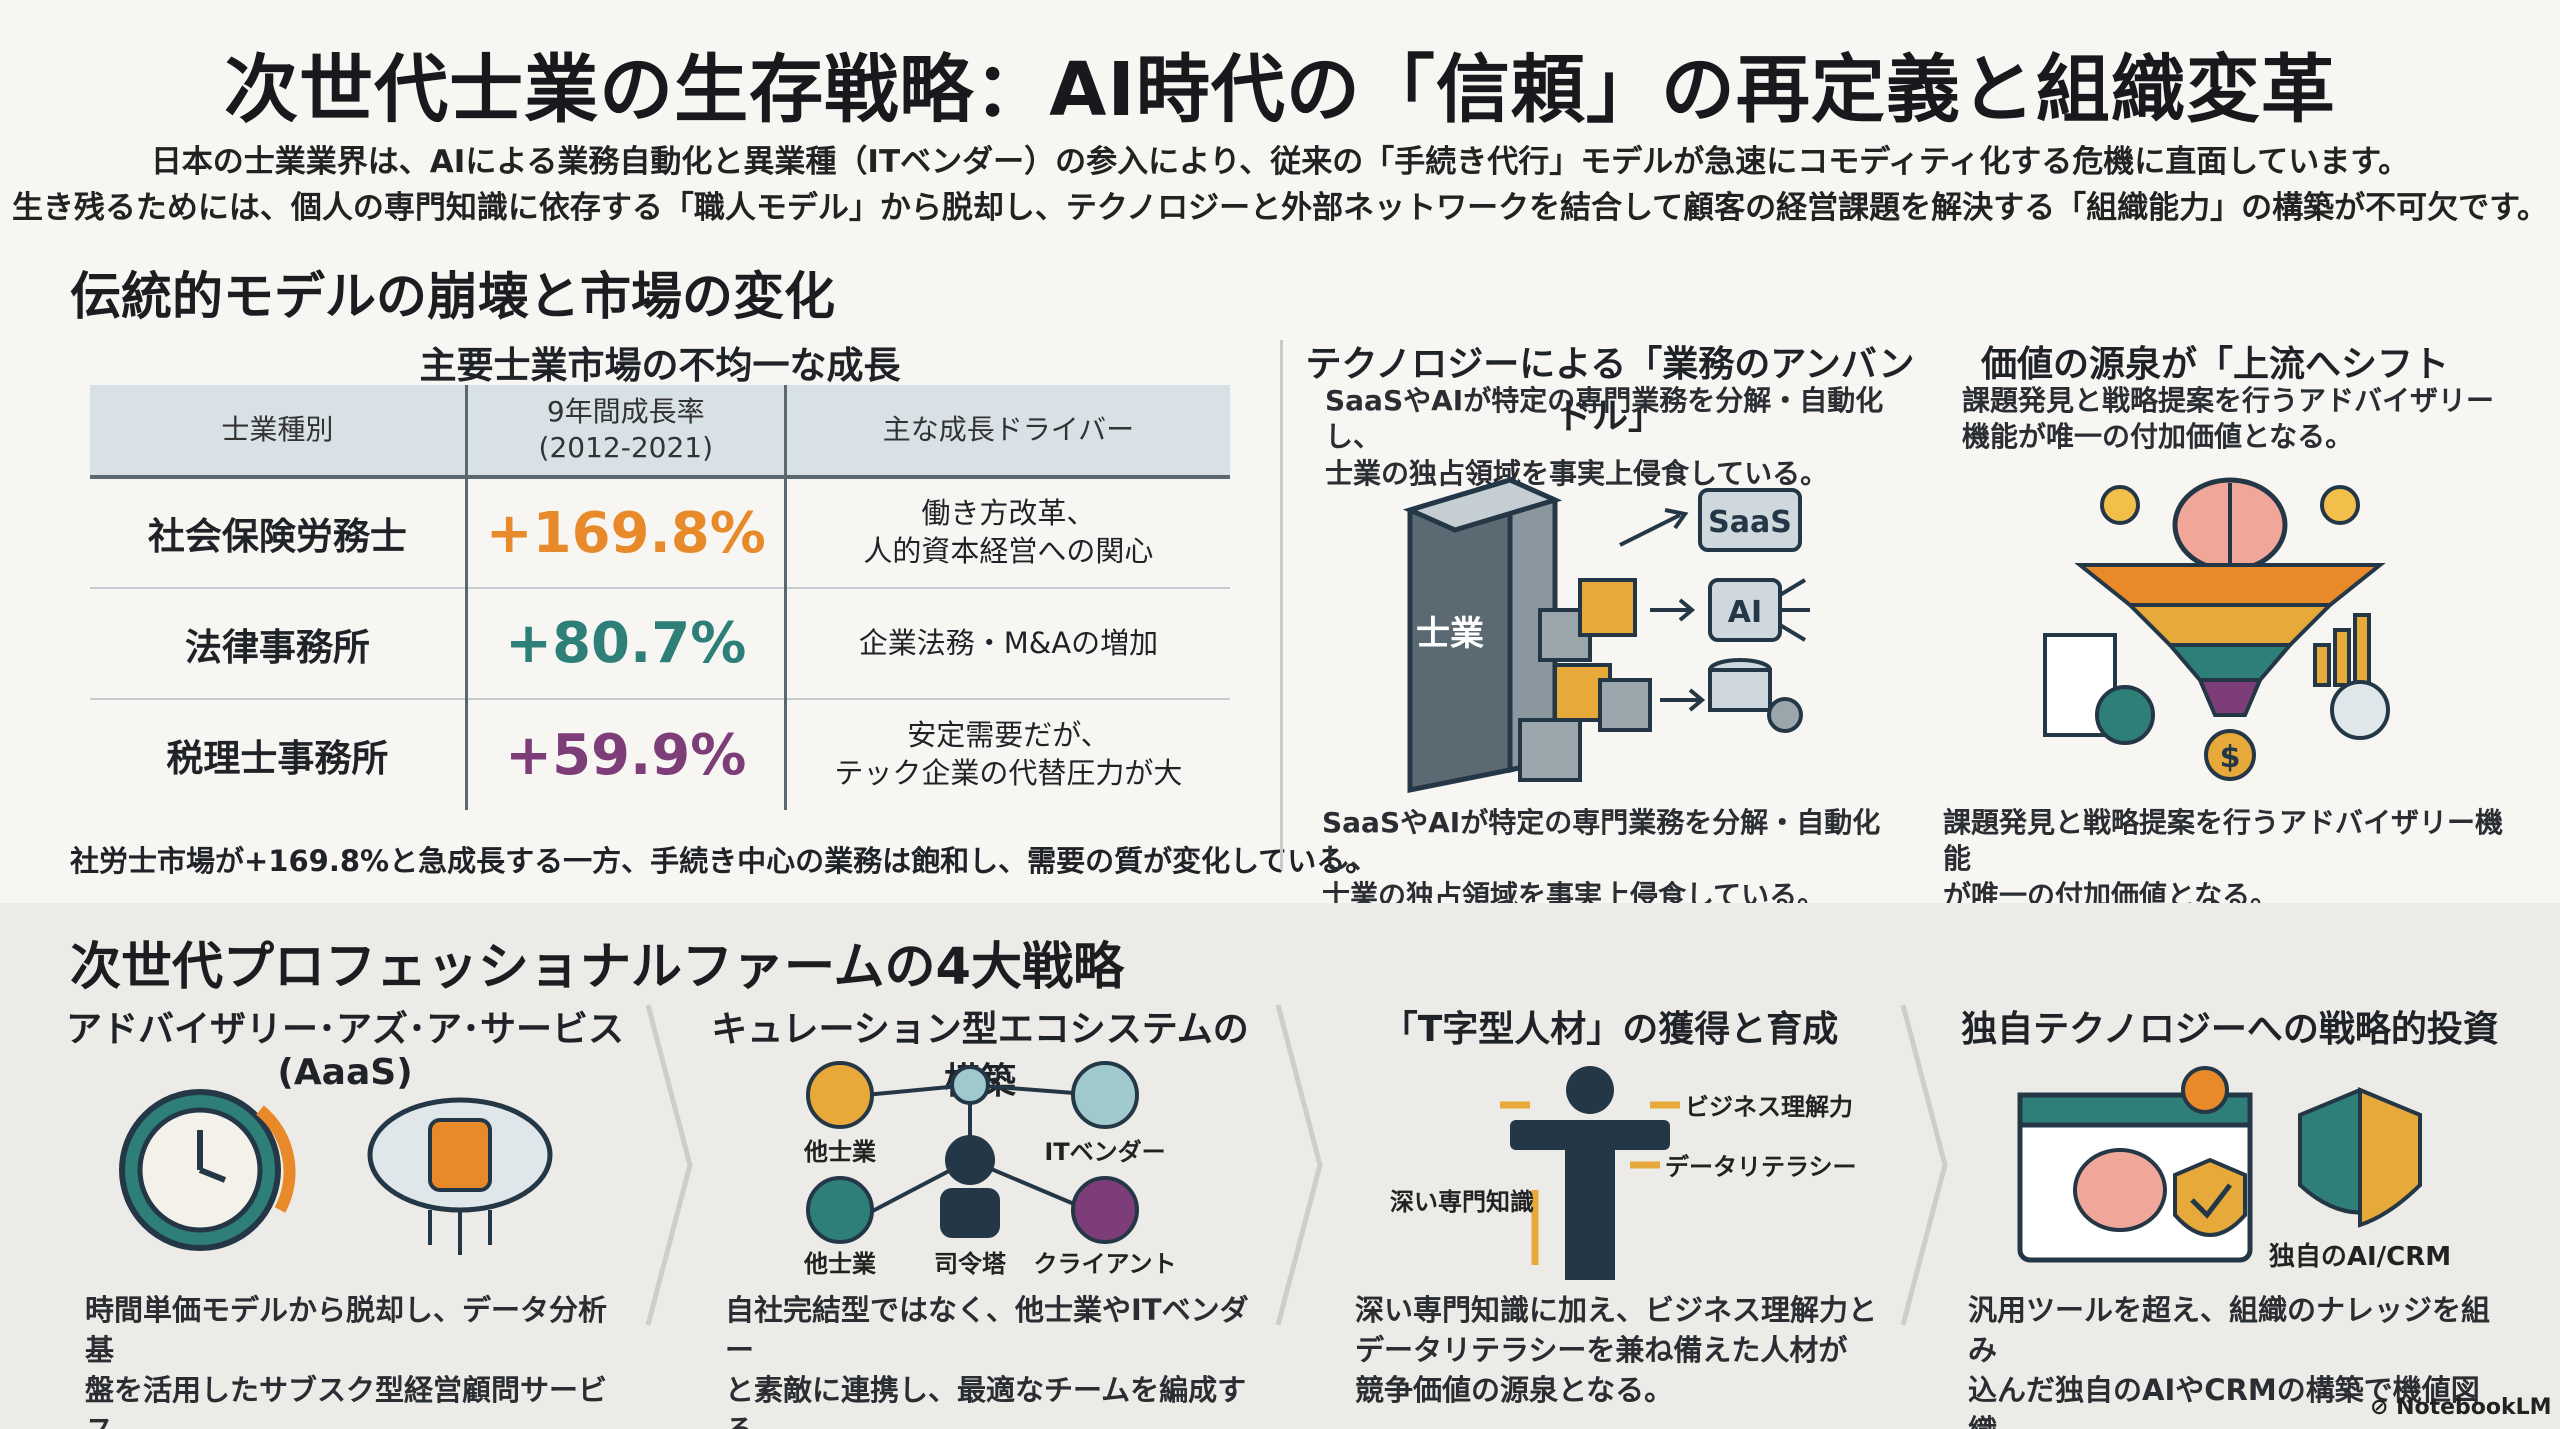 The height and width of the screenshot is (1429, 2560). I want to click on ai-network-icon: AI, so click(1759, 610).